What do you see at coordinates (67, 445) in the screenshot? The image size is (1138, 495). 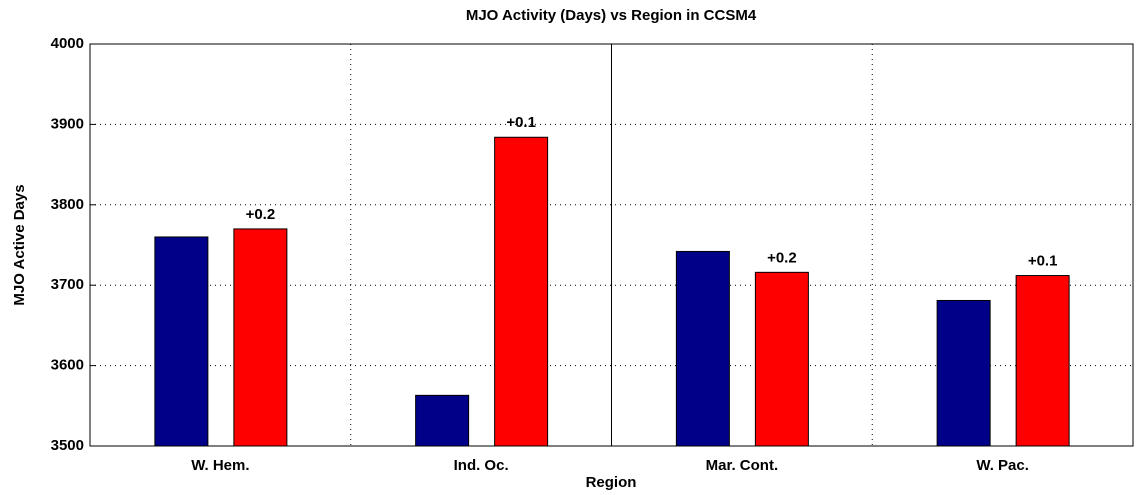 I see `y-tick-label: 3500` at bounding box center [67, 445].